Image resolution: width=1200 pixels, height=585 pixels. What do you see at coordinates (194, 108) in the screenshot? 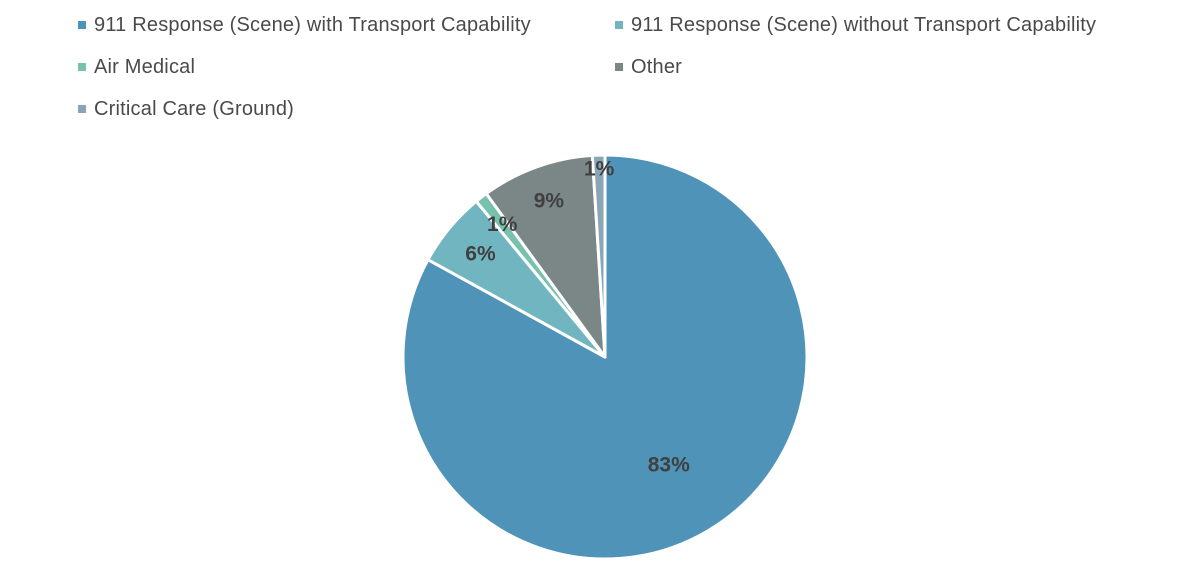
I see `legend-label: Critical Care (Ground)` at bounding box center [194, 108].